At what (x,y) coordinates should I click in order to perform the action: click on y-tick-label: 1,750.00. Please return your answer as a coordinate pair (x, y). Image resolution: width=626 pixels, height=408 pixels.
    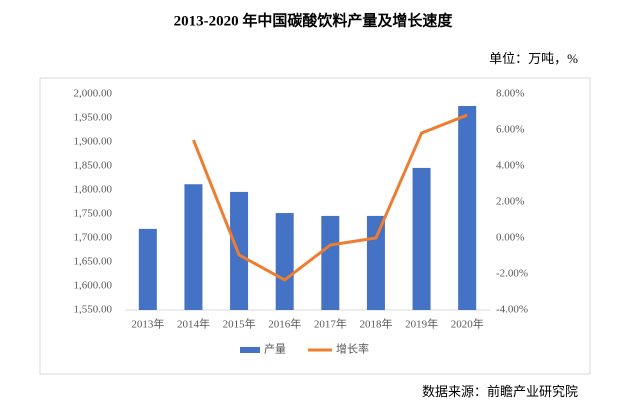
    Looking at the image, I should click on (93, 214).